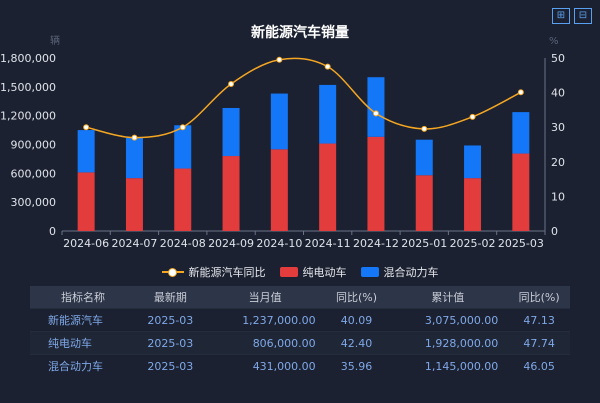 The image size is (600, 403). Describe the element at coordinates (172, 272) in the screenshot. I see `line-swatch` at that location.